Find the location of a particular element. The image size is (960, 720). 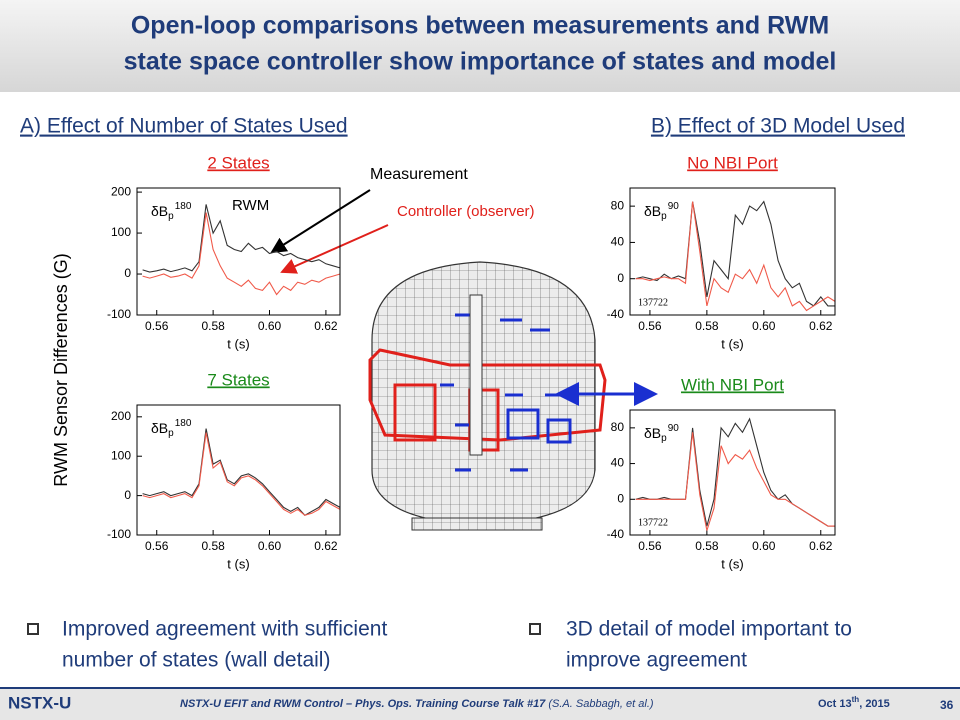

footer-band is located at coordinates (480, 704).